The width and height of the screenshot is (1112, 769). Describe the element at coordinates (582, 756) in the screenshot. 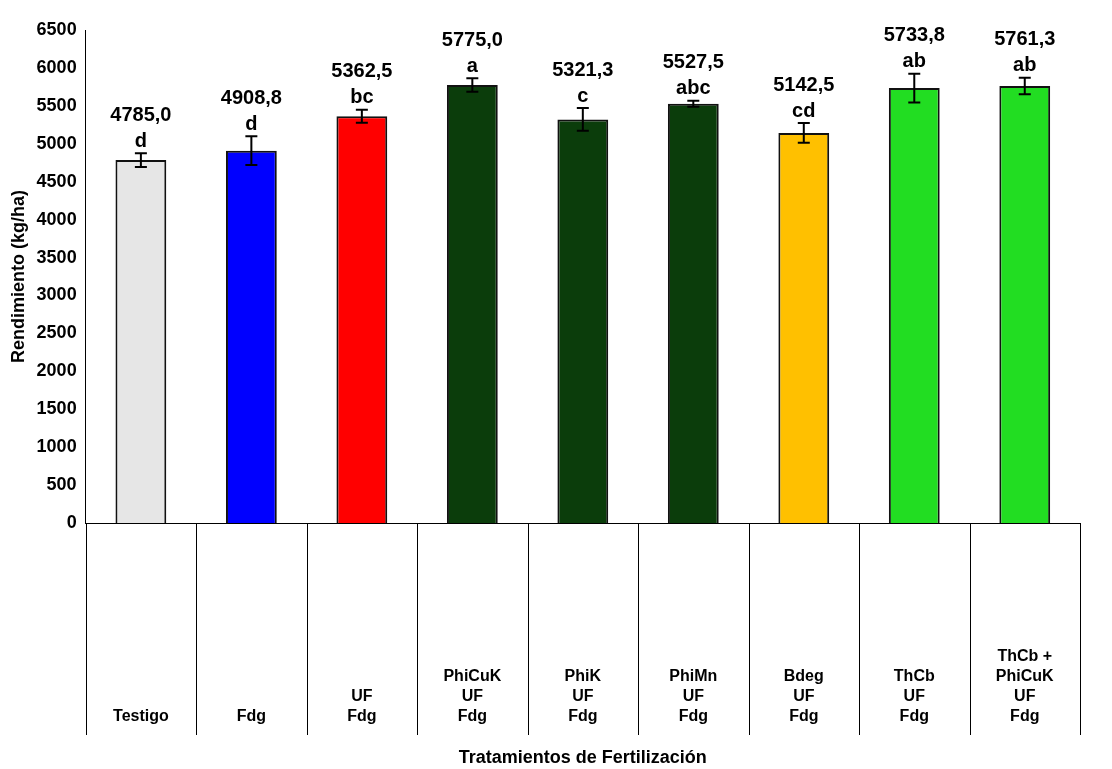

I see `x-axis-title: Tratamientos de Fertilización` at that location.